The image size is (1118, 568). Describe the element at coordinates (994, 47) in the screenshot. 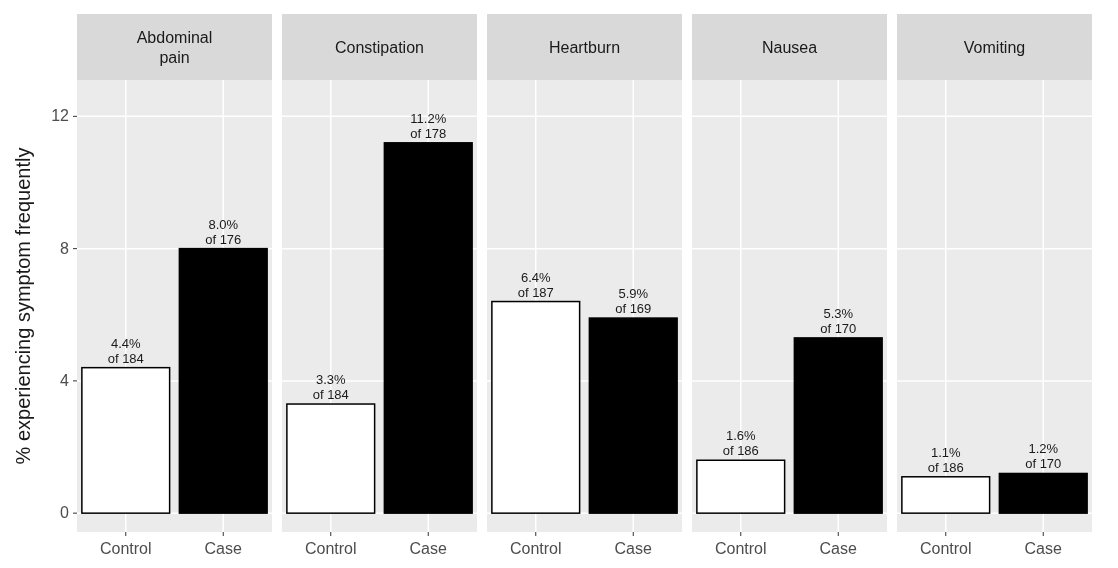

I see `chart-title: Vomiting` at that location.